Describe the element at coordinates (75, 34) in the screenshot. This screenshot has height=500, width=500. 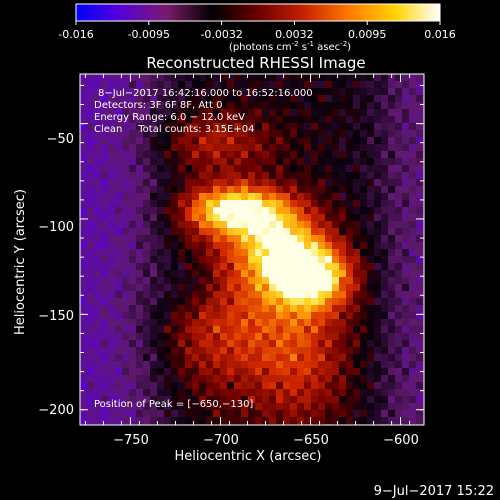
I see `colorbar-tick-label: -0.016` at that location.